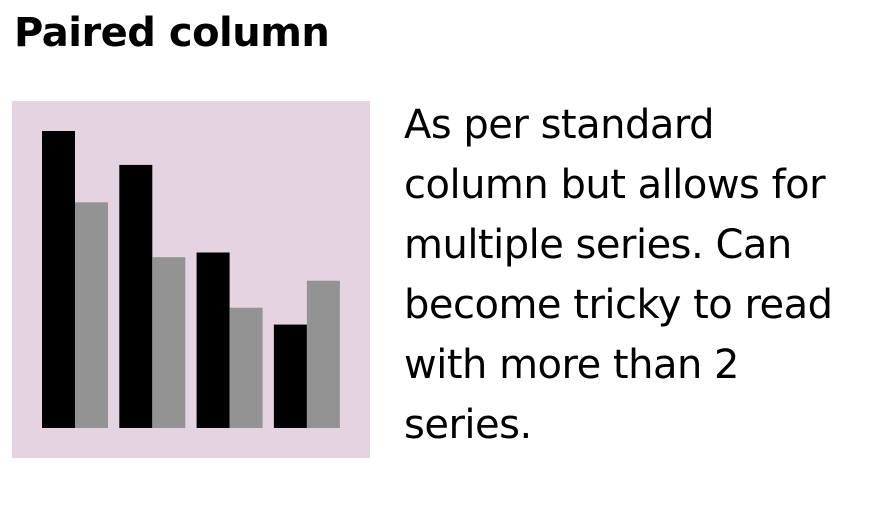 This screenshot has height=508, width=886. Describe the element at coordinates (172, 33) in the screenshot. I see `diagram-title: Paired column` at that location.